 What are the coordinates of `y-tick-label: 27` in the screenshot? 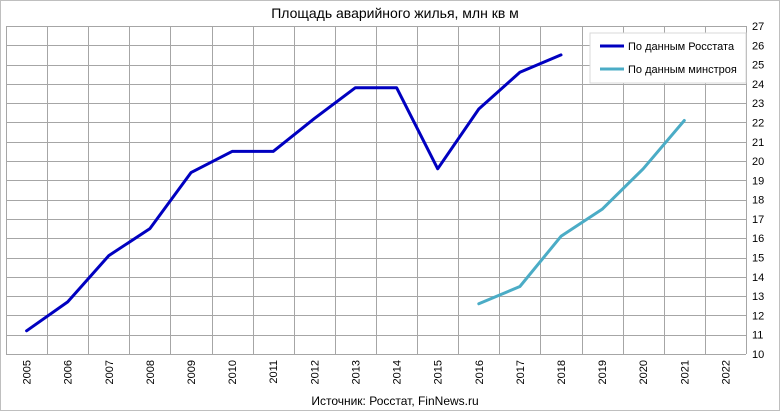 It's located at (758, 27).